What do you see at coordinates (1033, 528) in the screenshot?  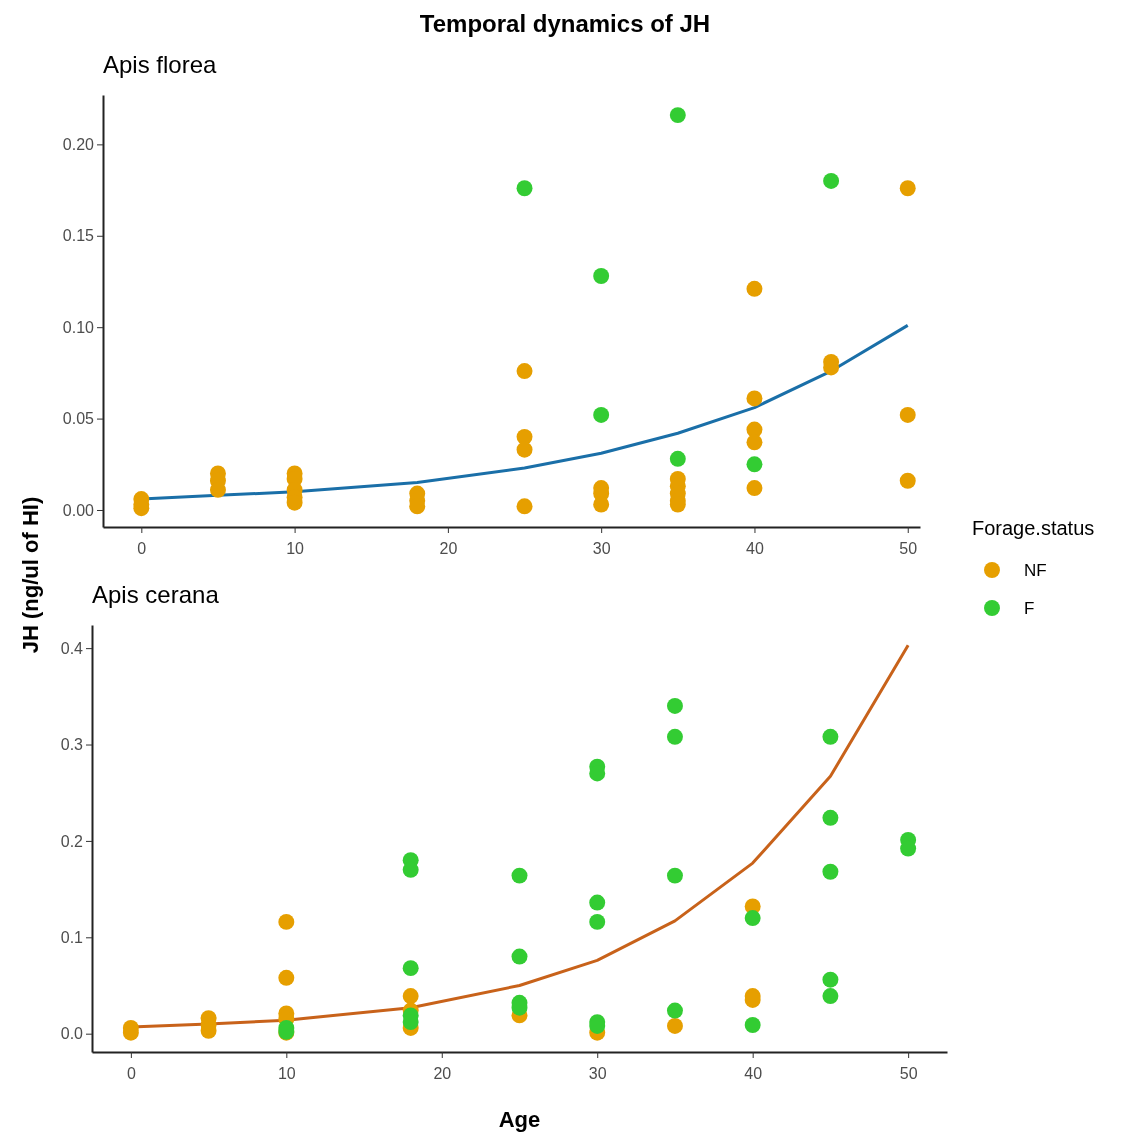 I see `legend-title: Forage.status` at bounding box center [1033, 528].